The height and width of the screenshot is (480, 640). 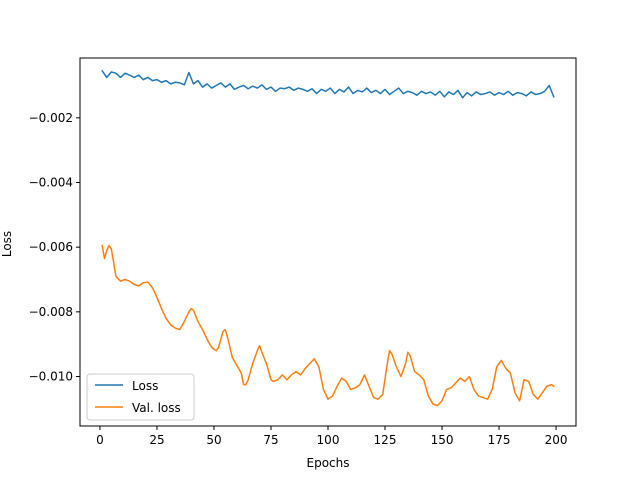 I want to click on x-tick-label: 50, so click(x=213, y=440).